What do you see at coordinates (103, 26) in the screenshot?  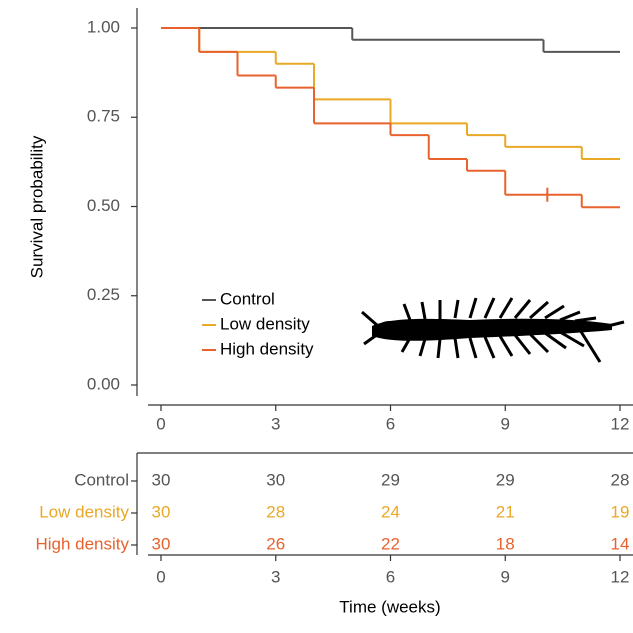 I see `y-tick-label: 1.00` at bounding box center [103, 26].